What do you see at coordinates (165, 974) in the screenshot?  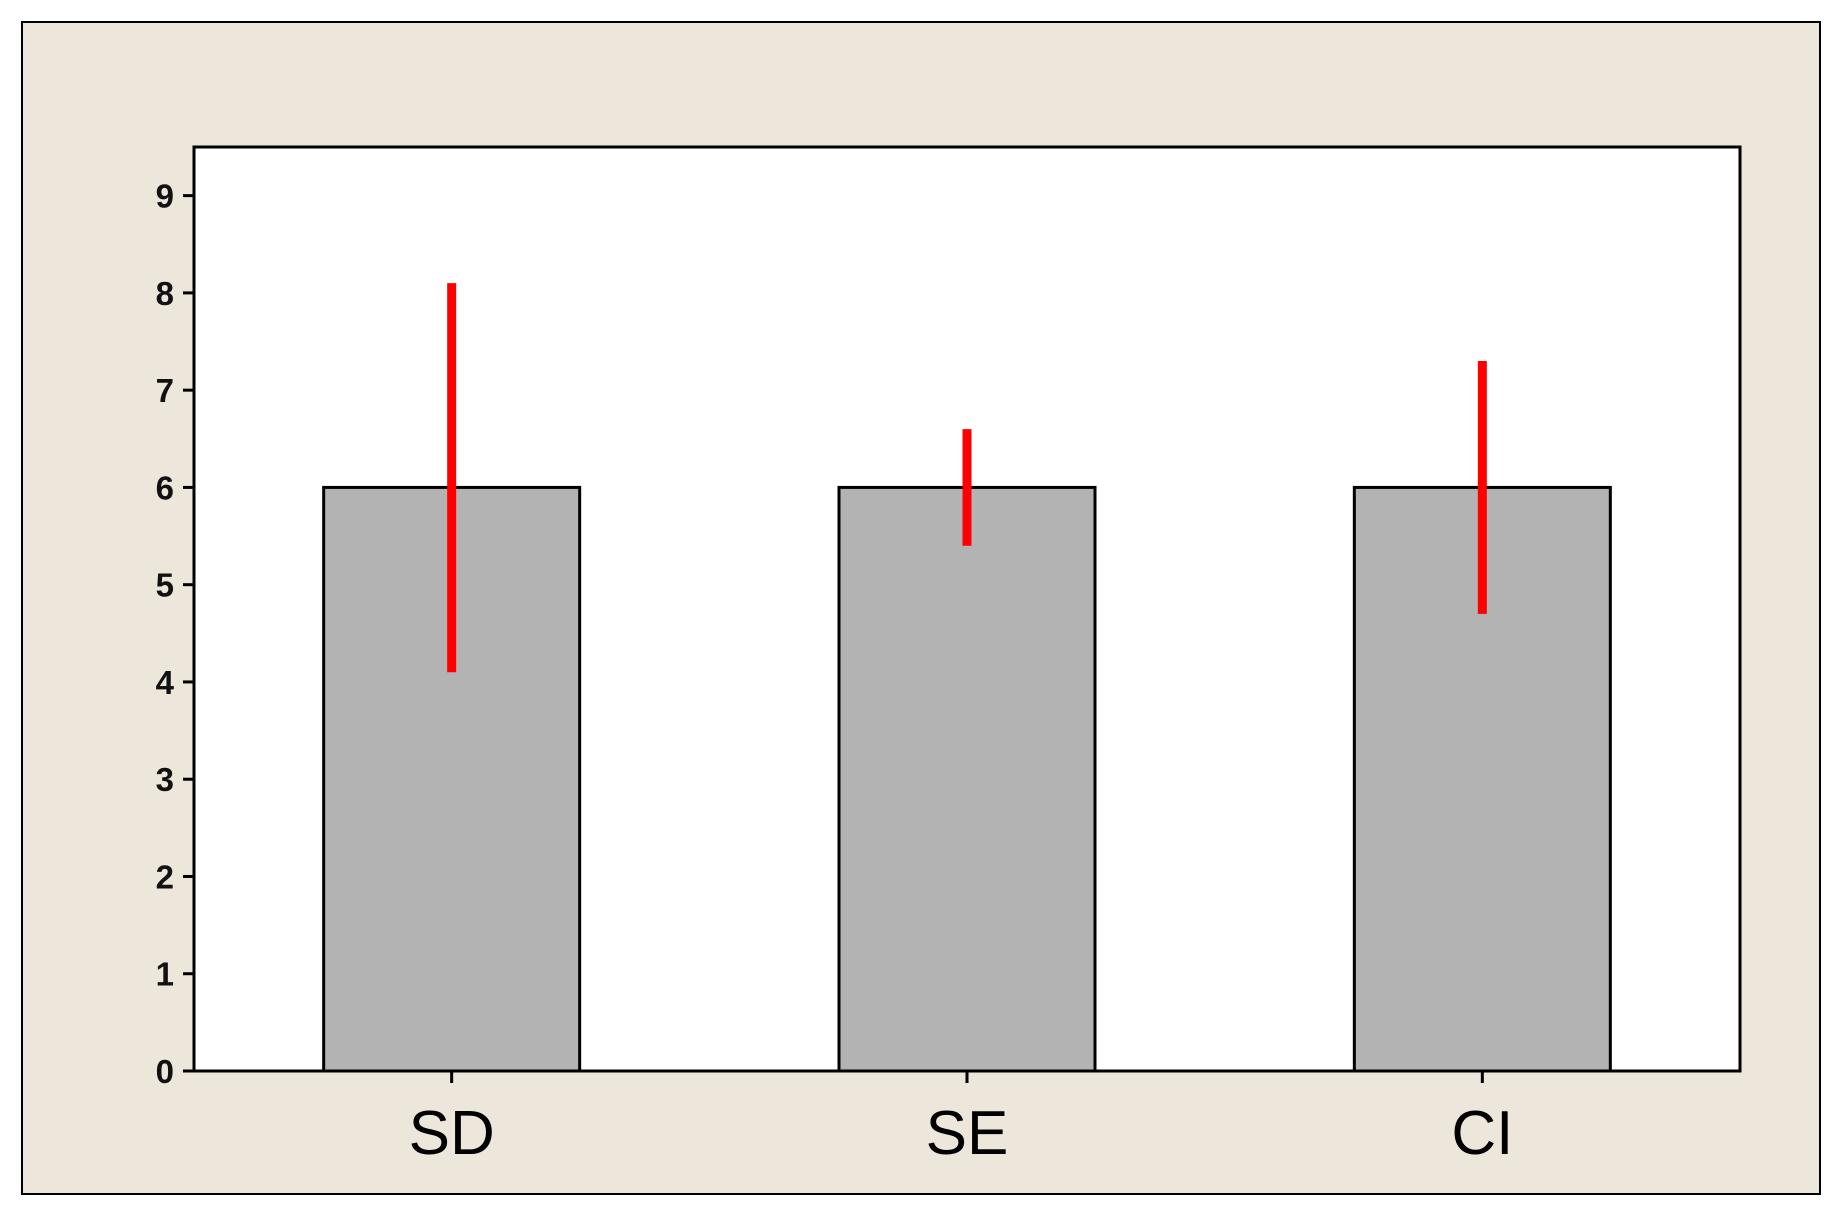 I see `y-tick-label: 1` at bounding box center [165, 974].